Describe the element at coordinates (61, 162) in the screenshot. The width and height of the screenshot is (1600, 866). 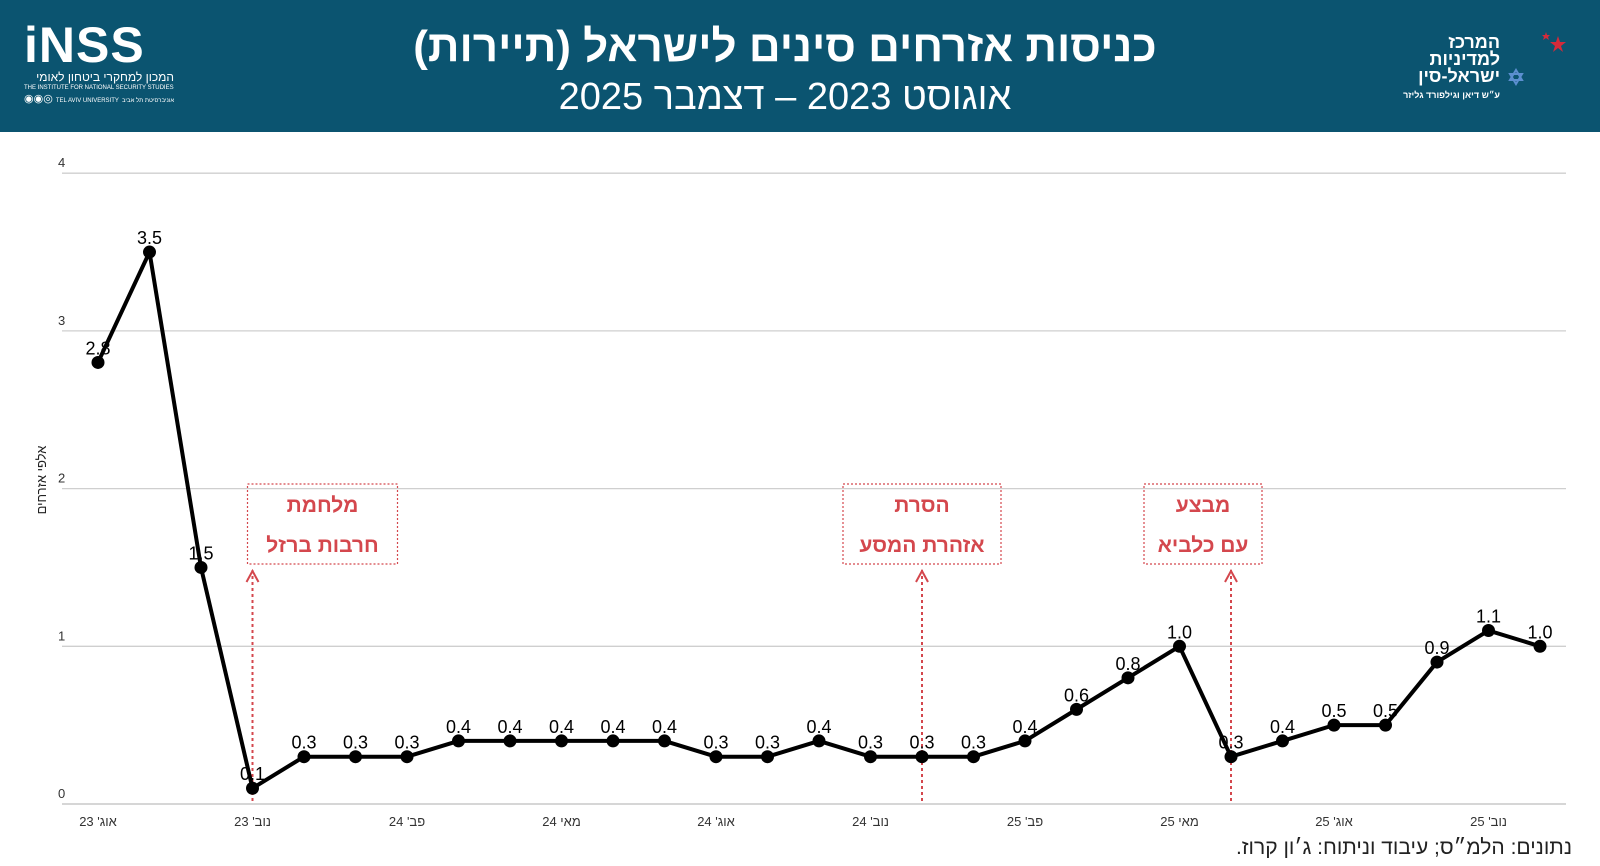
I see `y-tick-label: 4` at that location.